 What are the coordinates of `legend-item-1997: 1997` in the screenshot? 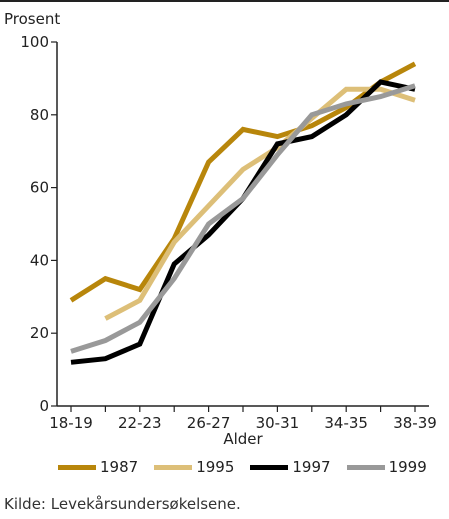 It's located at (290, 467).